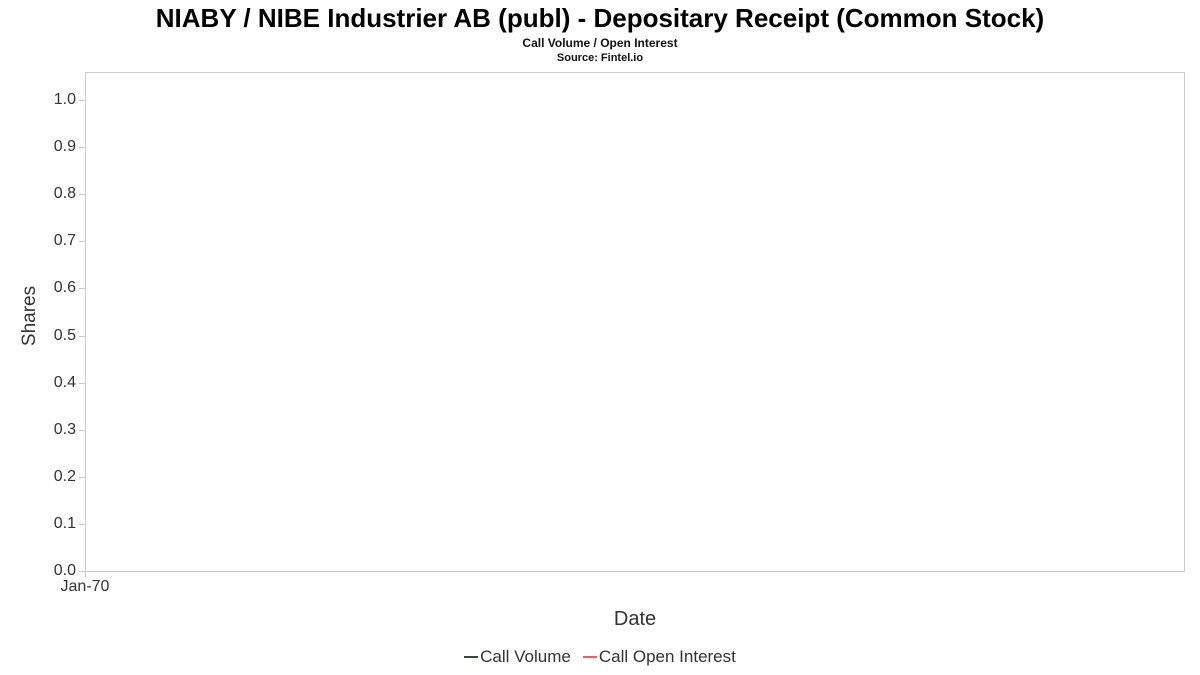  I want to click on y-tick-label: 0.4, so click(42, 383).